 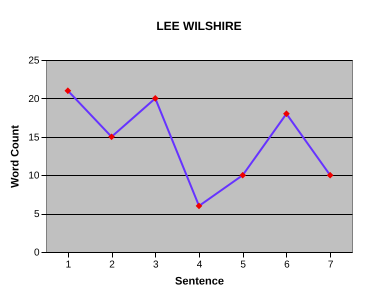 I want to click on x-tick-label: 6, so click(x=287, y=265).